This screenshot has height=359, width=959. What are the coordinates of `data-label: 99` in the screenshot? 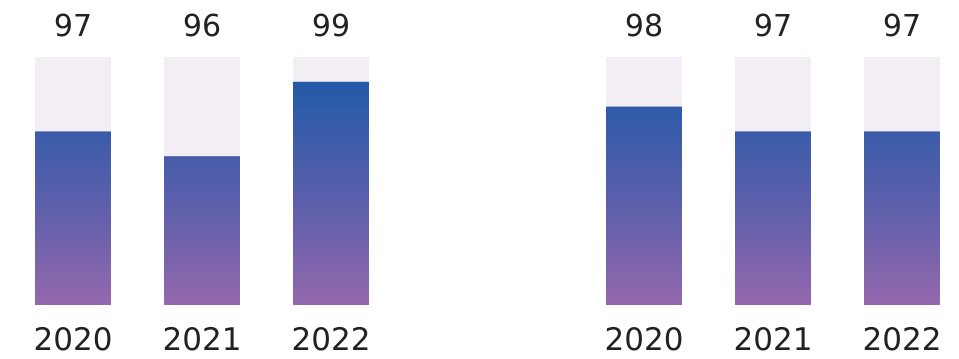 It's located at (331, 26).